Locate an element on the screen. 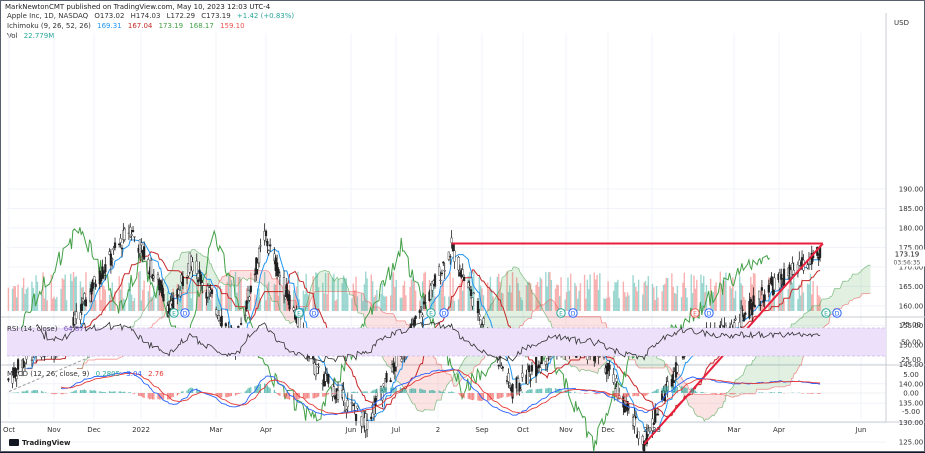 This screenshot has height=453, width=925. dividend-marker: D is located at coordinates (444, 313).